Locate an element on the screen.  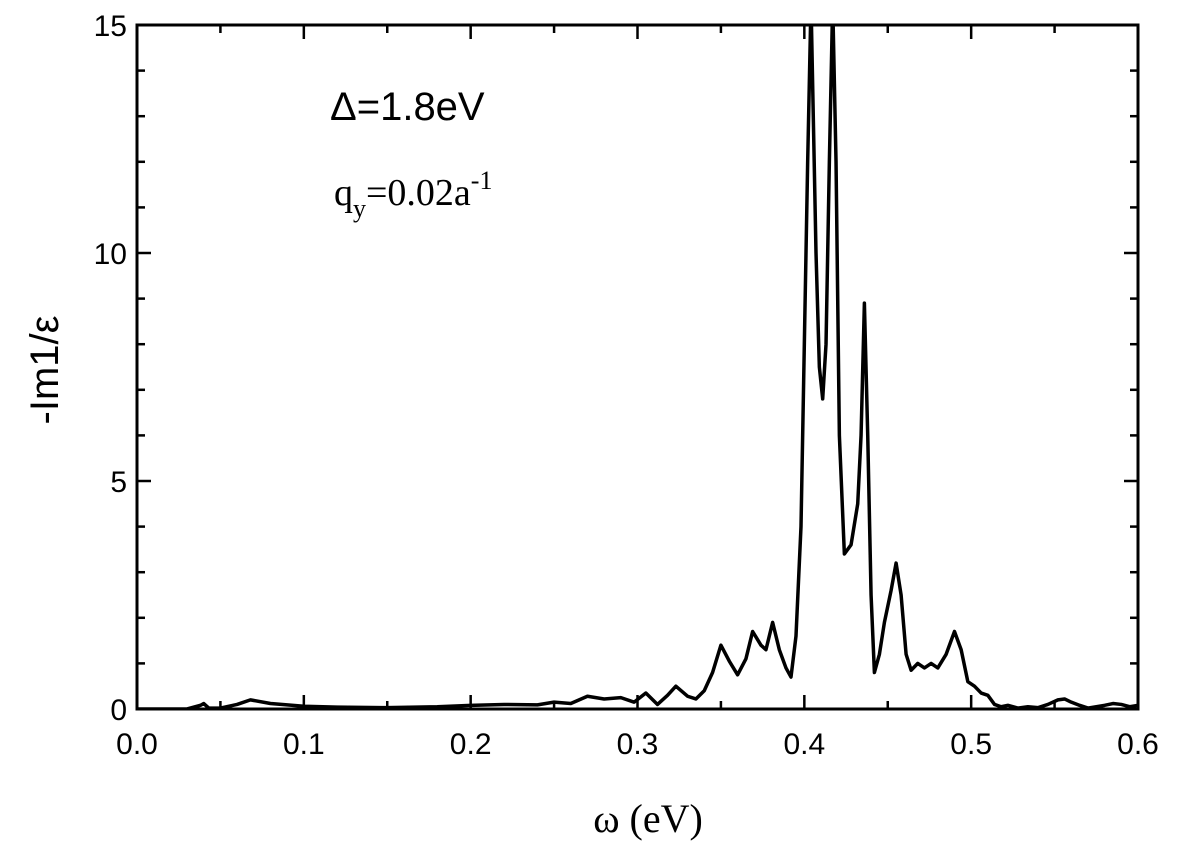
y-tick-labels: 0 5 10 15 is located at coordinates (110, 368).